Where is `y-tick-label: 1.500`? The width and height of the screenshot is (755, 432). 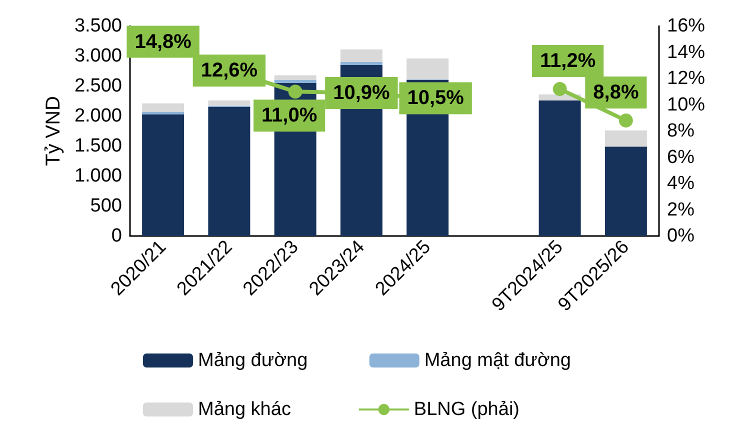
y-tick-label: 1.500 is located at coordinates (98, 146).